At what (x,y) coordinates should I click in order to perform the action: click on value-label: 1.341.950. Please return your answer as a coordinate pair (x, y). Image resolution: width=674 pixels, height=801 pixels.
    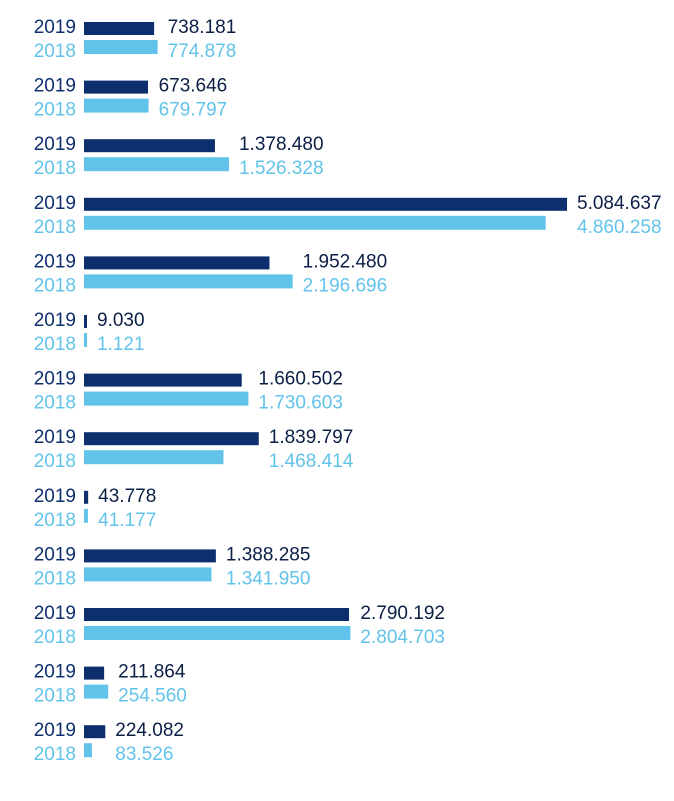
    Looking at the image, I should click on (268, 578).